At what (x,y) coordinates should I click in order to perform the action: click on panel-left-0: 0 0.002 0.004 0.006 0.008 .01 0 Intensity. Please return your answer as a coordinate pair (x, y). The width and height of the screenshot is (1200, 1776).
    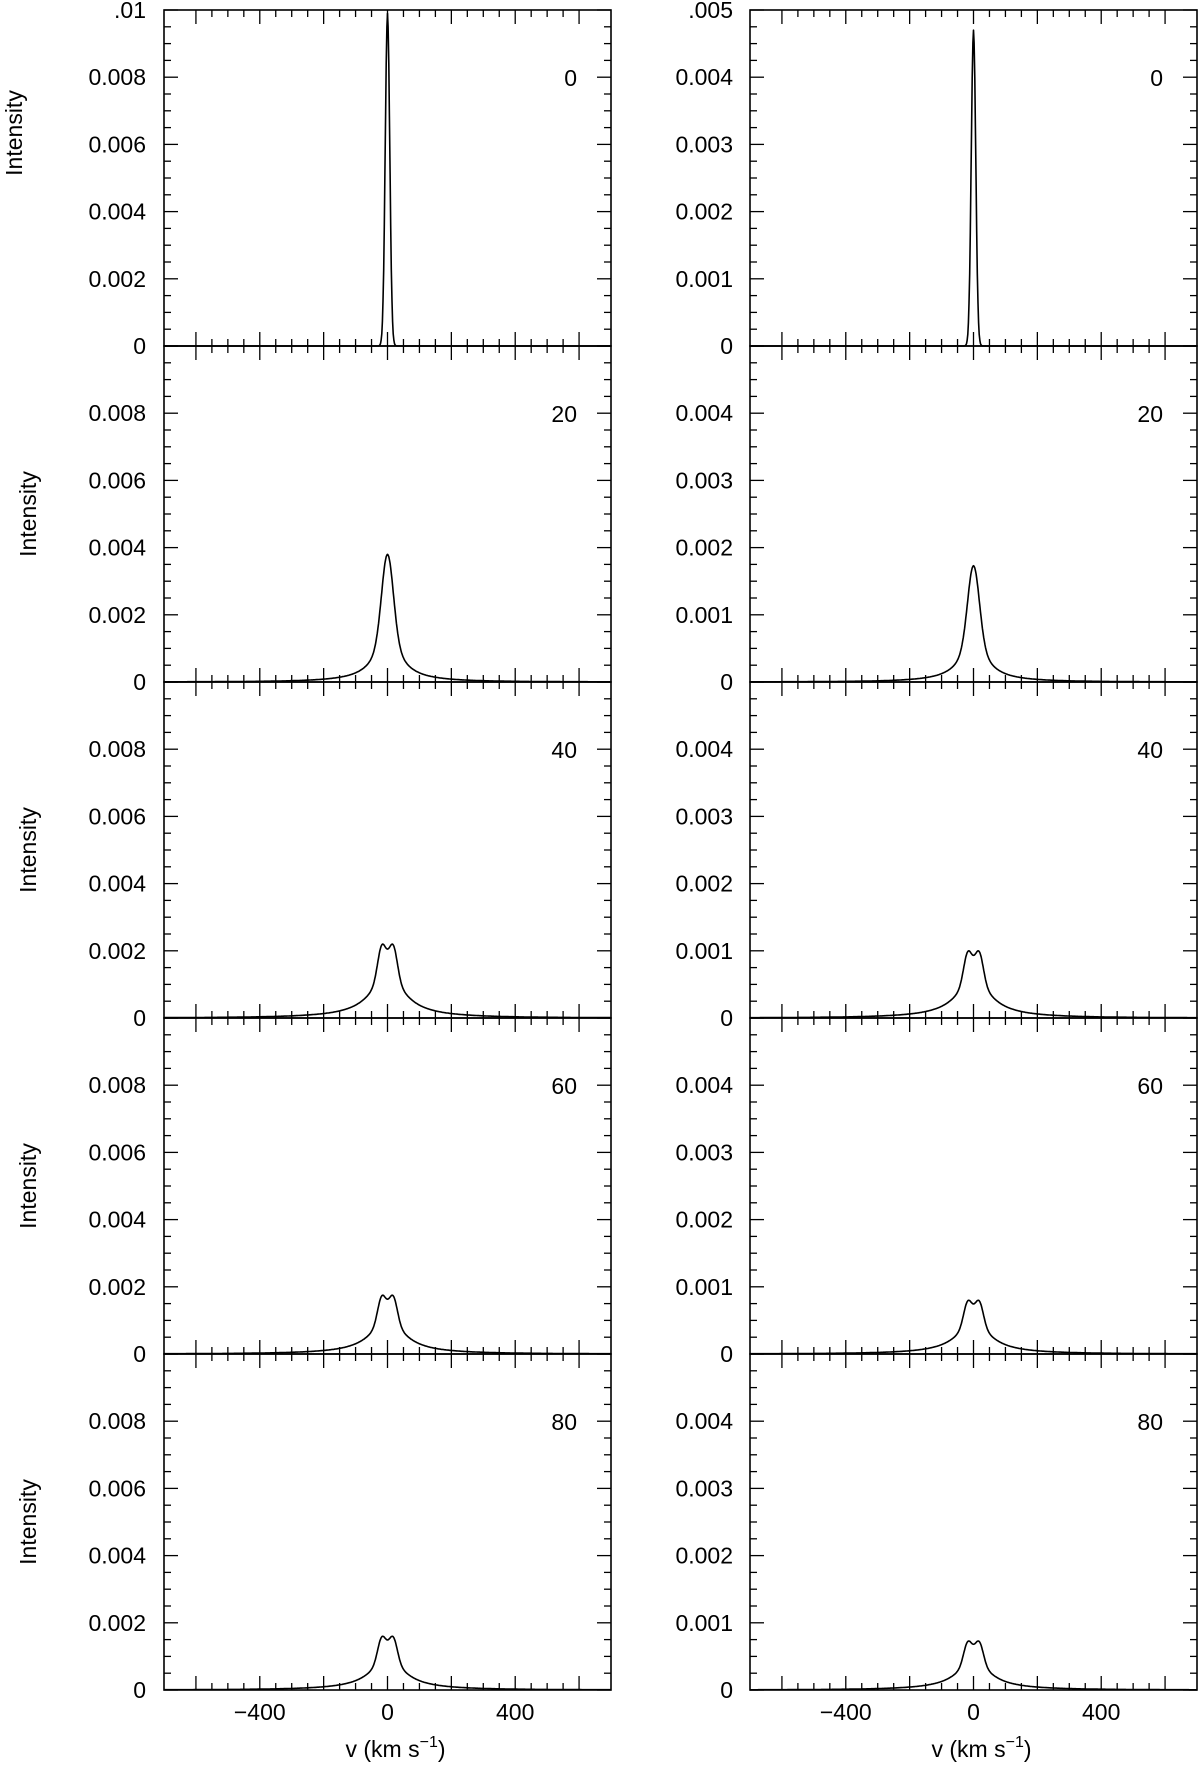
    Looking at the image, I should click on (306, 179).